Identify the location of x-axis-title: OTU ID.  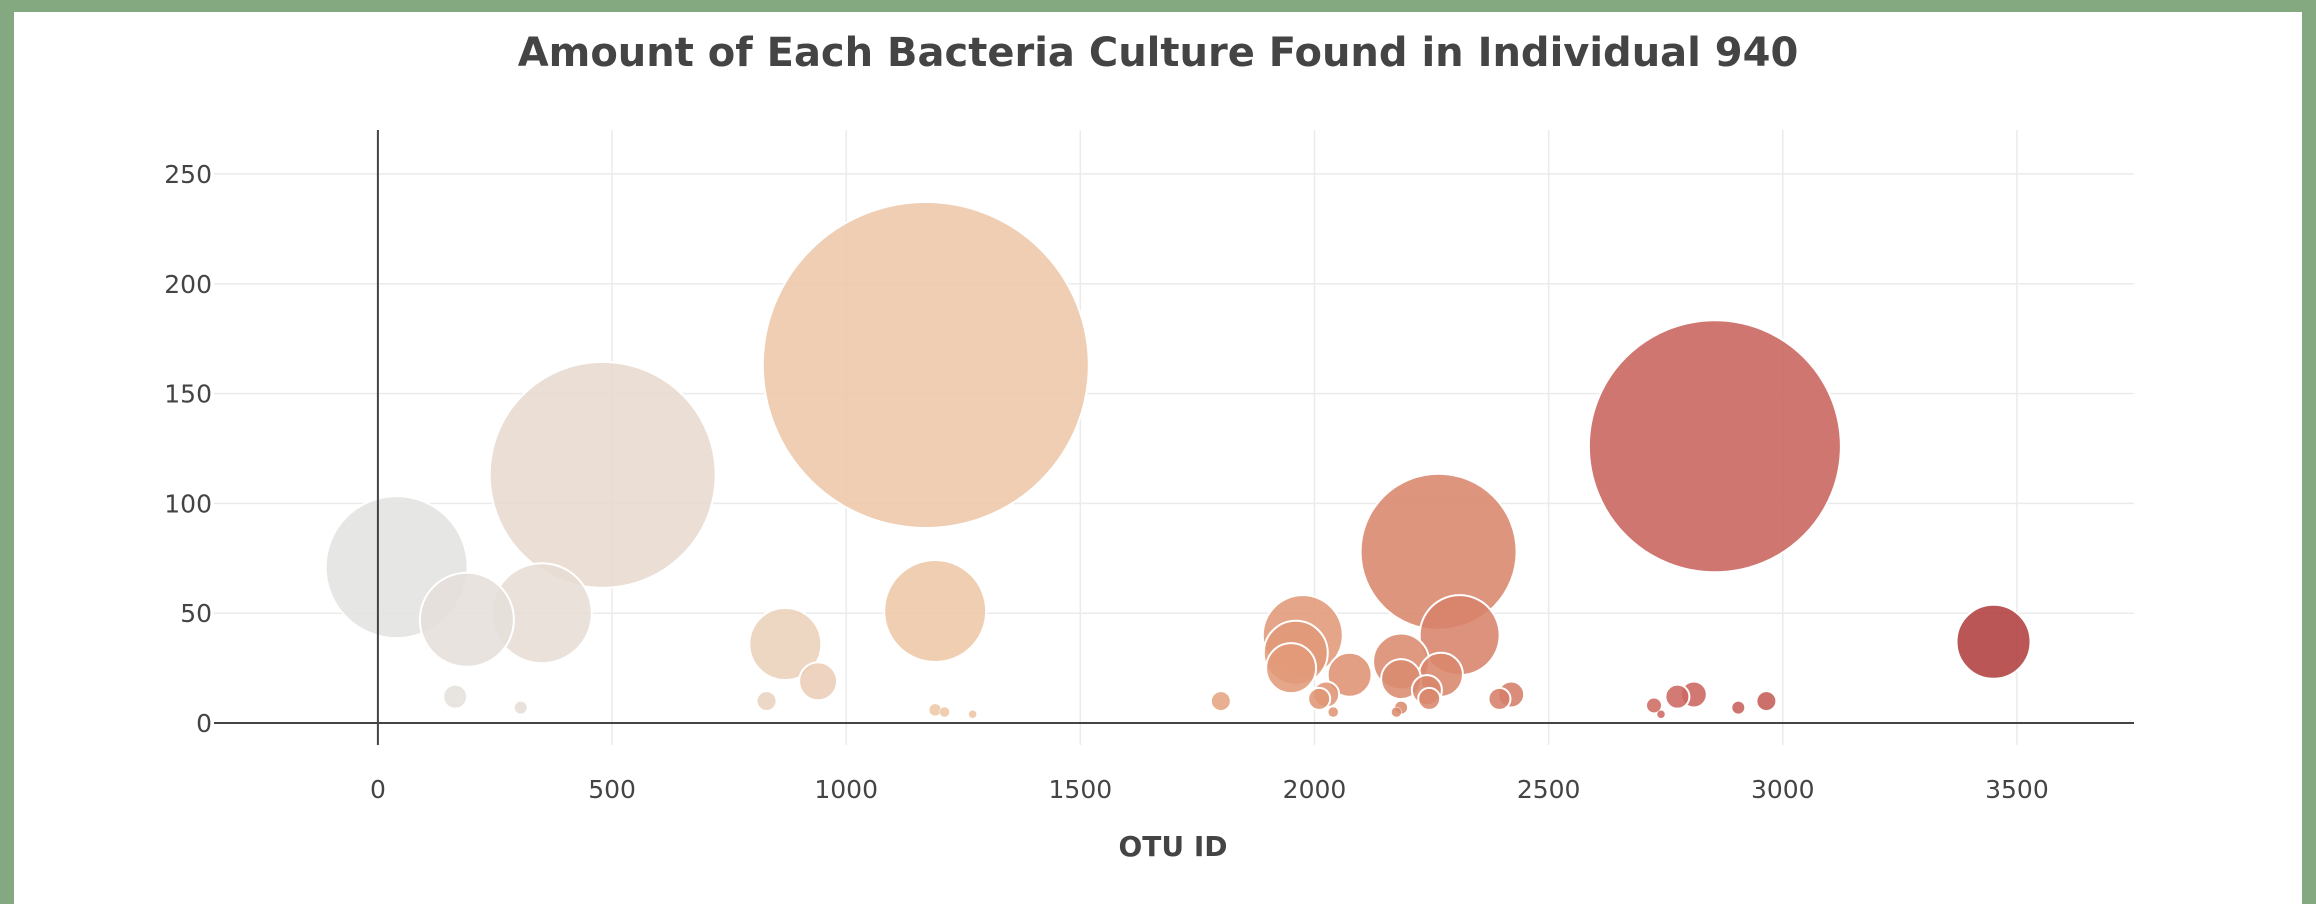
(1172, 846).